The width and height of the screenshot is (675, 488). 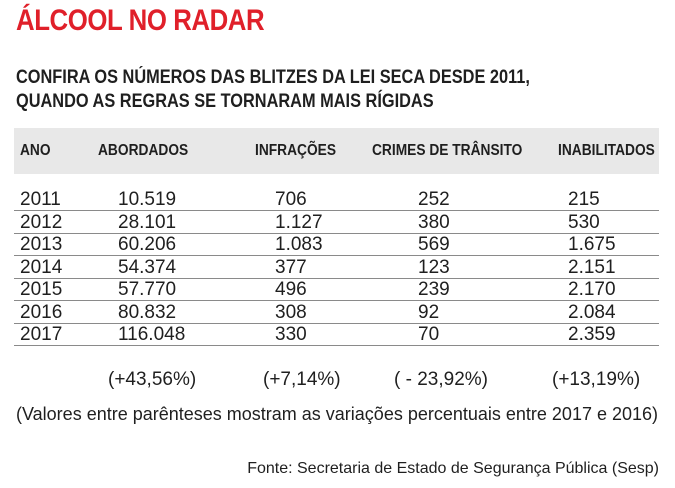 I want to click on table-cell: 2015, so click(x=41, y=289).